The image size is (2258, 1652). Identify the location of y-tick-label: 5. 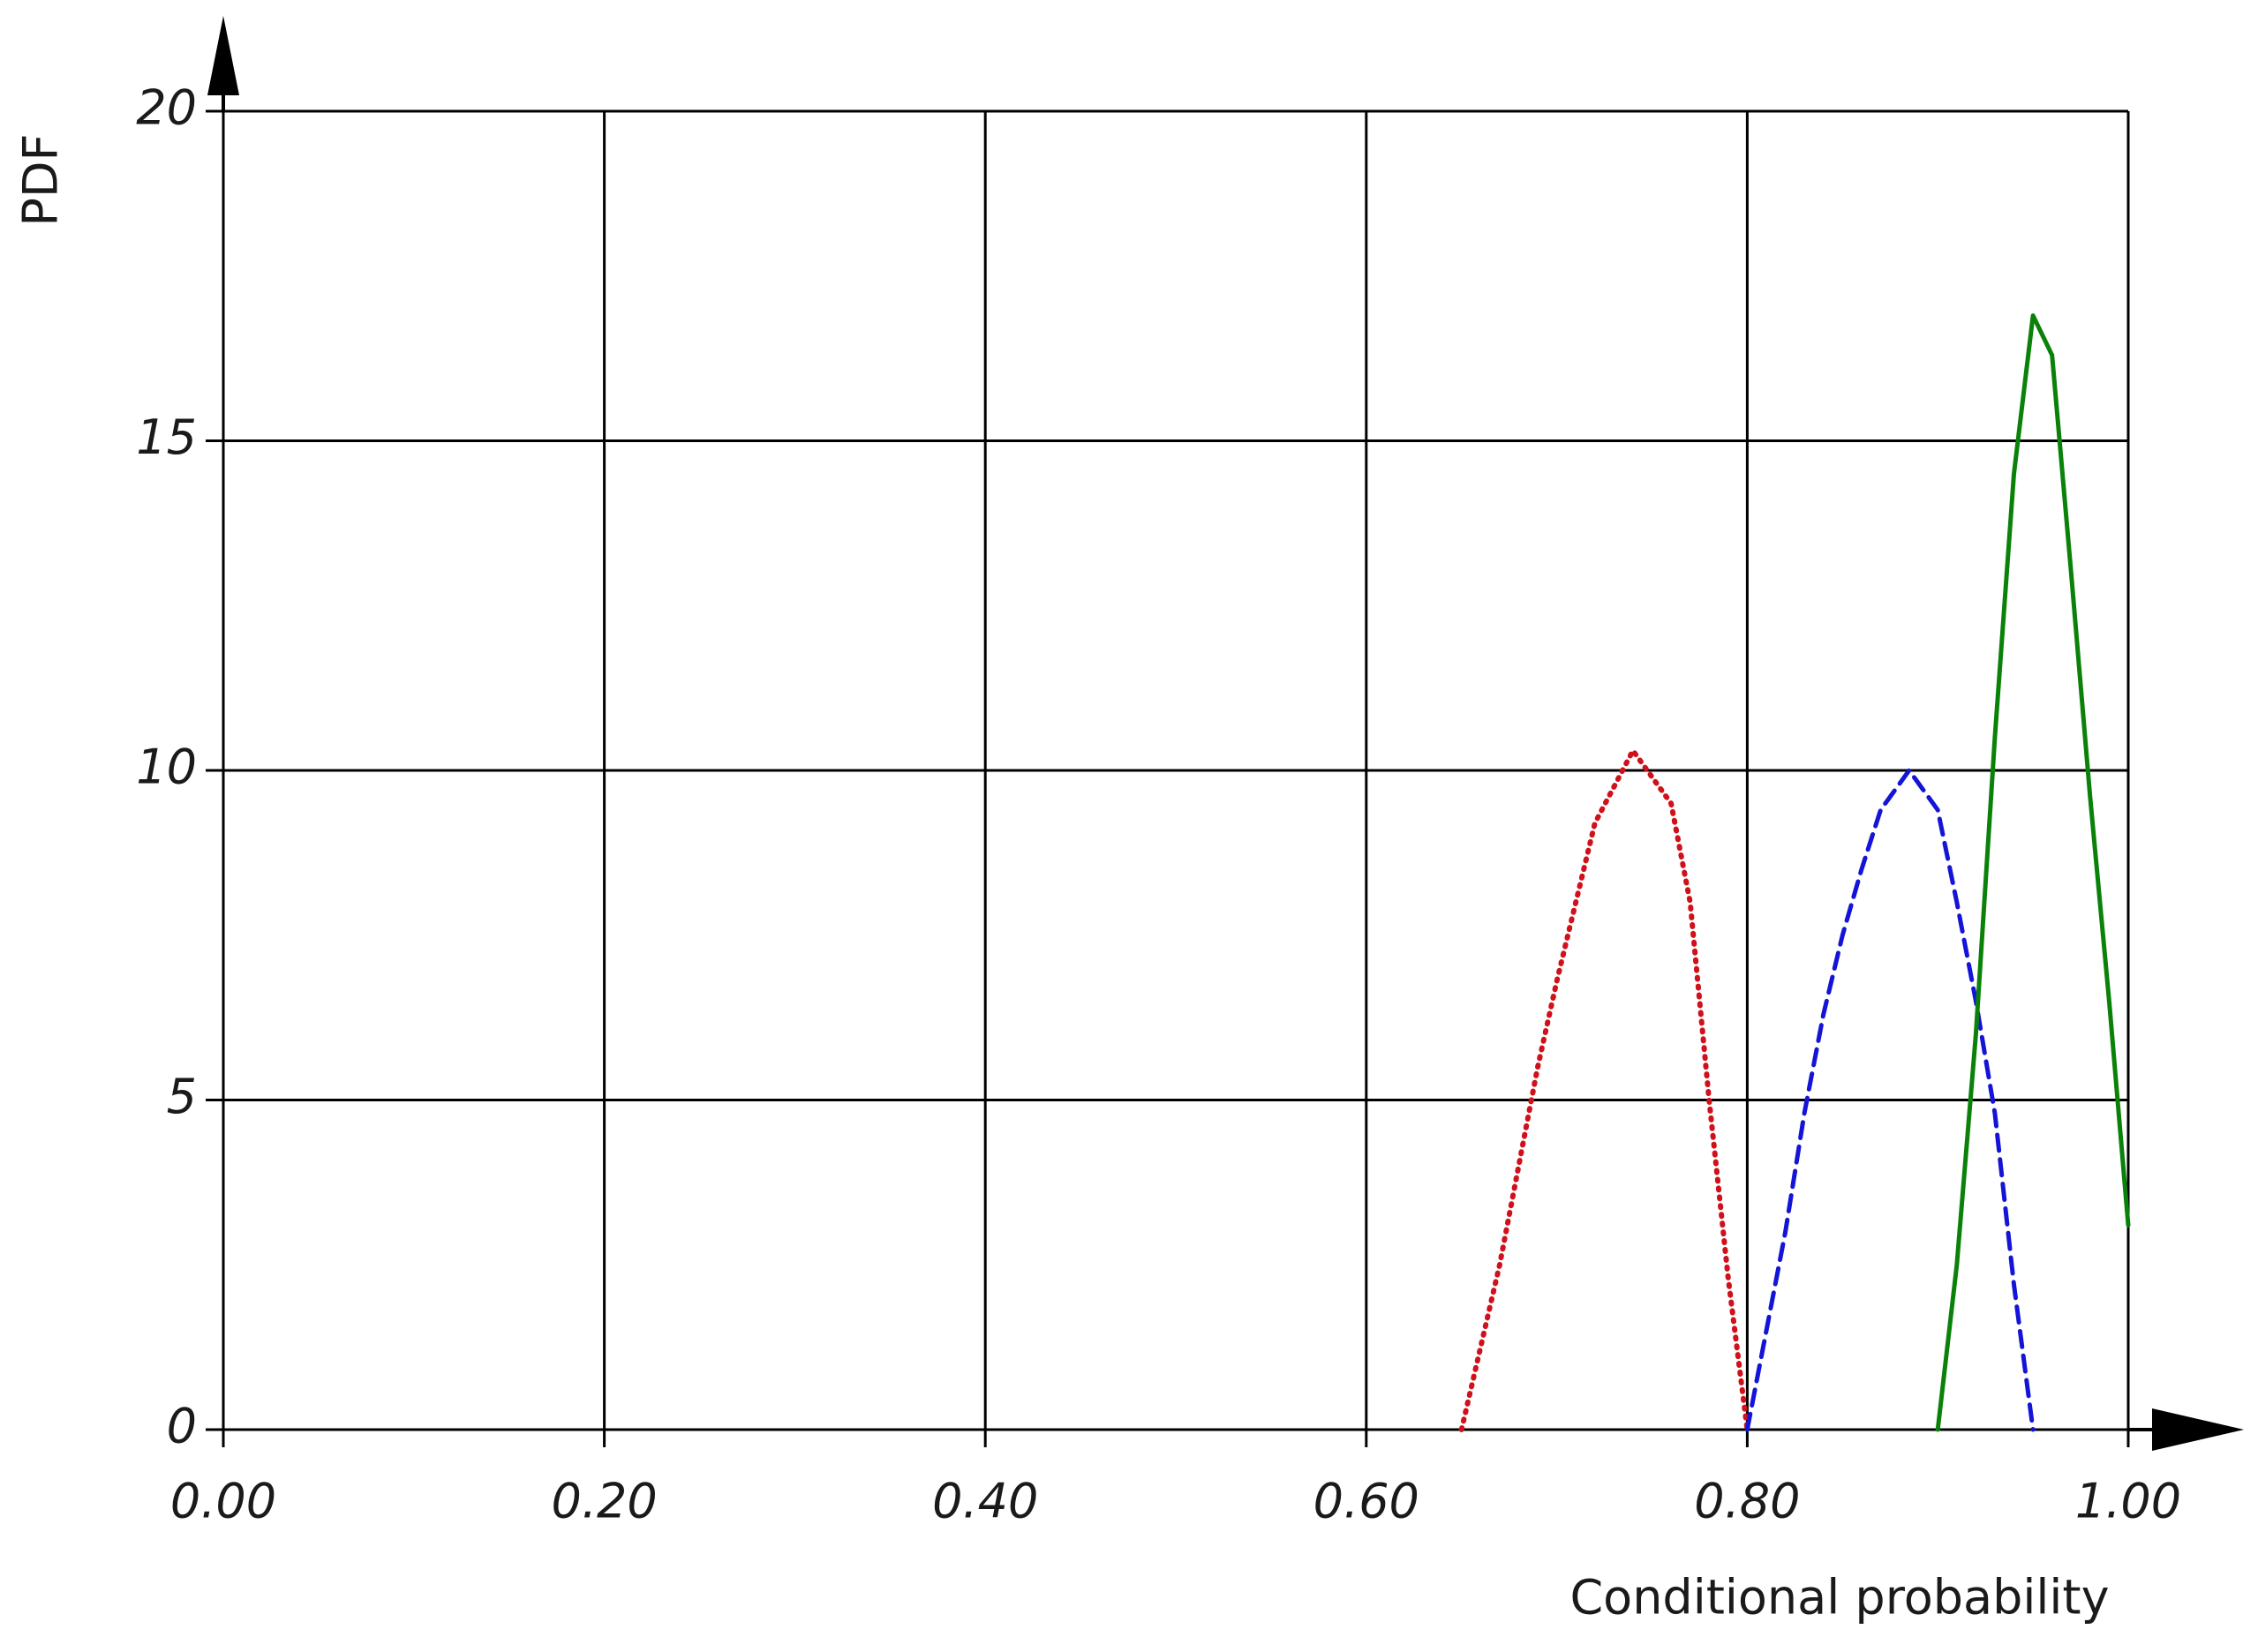
(182, 1096).